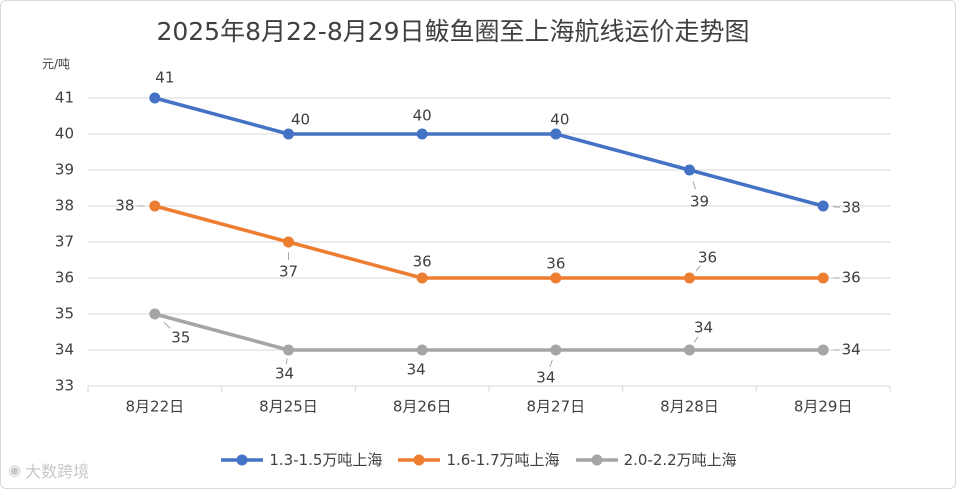  I want to click on y-tick-label: 33, so click(64, 386).